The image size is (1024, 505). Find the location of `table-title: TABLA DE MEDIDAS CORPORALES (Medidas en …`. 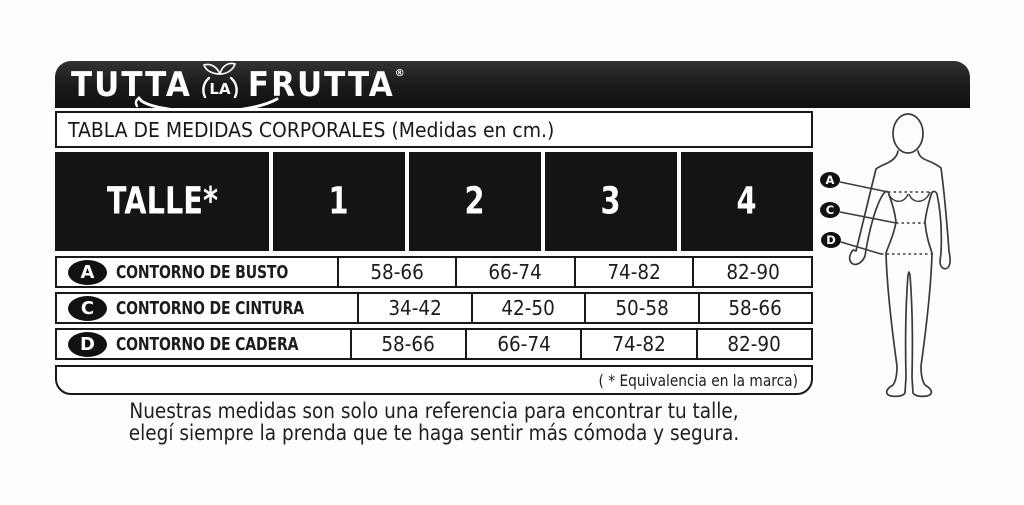

table-title: TABLA DE MEDIDAS CORPORALES (Medidas en … is located at coordinates (311, 129).